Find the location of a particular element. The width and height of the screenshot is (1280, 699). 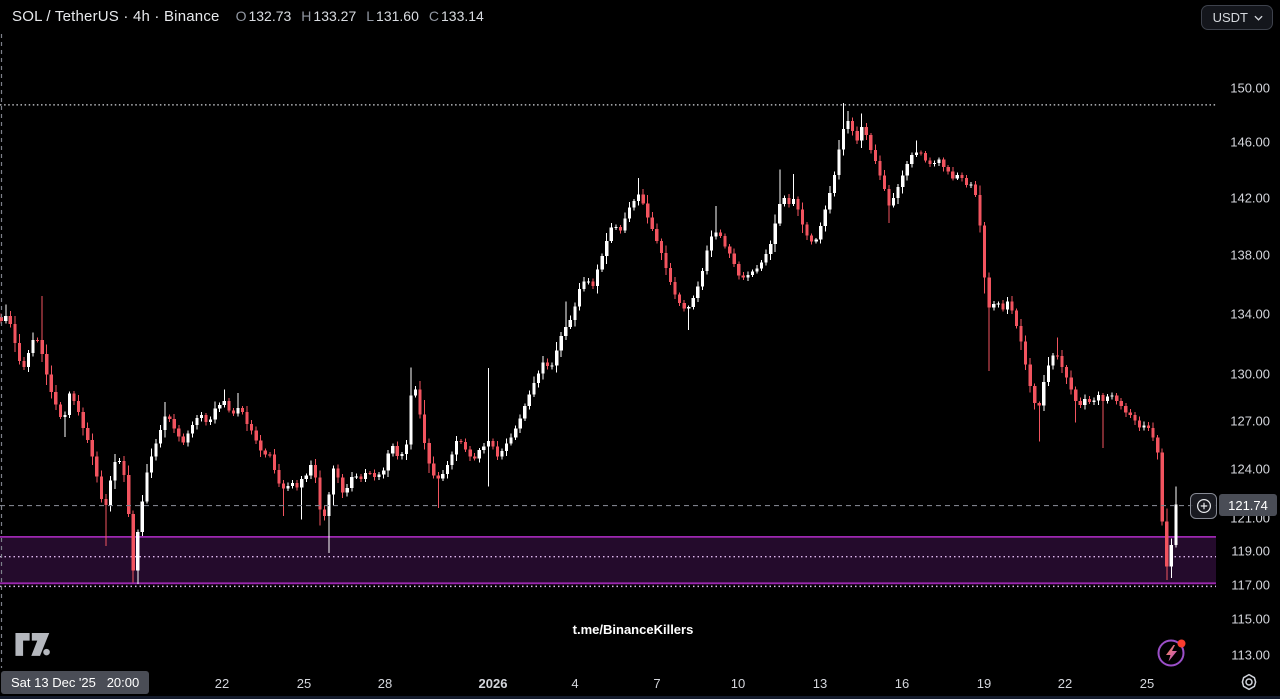

price-axis-label: 138.00 is located at coordinates (1250, 255).